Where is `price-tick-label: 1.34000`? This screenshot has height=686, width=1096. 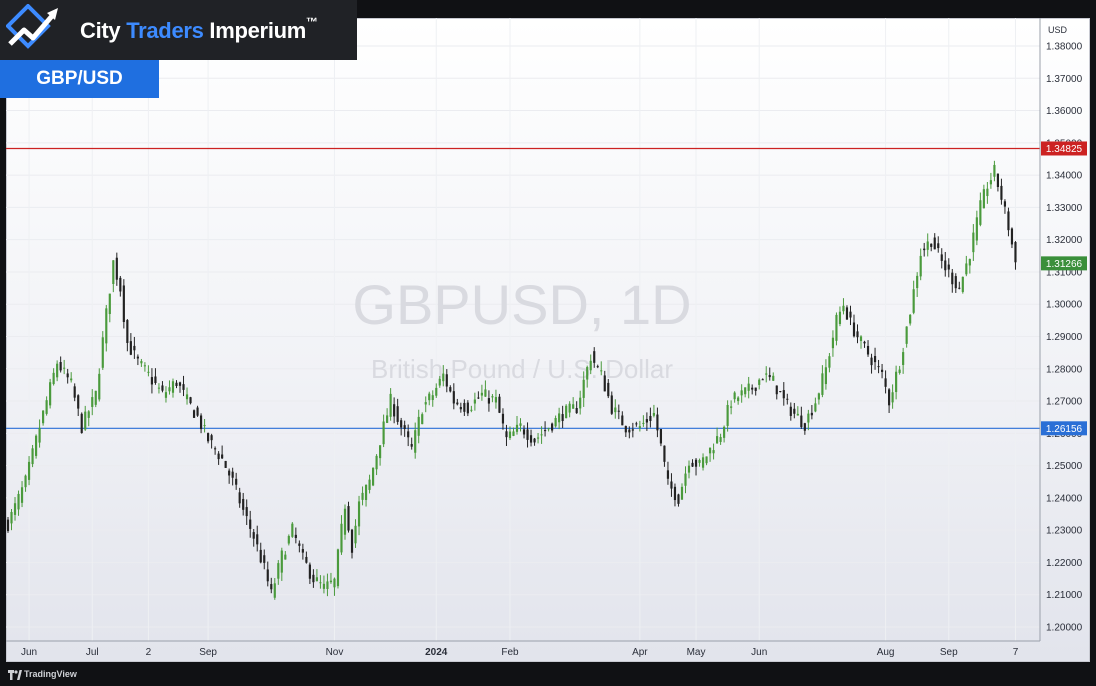 price-tick-label: 1.34000 is located at coordinates (1064, 176).